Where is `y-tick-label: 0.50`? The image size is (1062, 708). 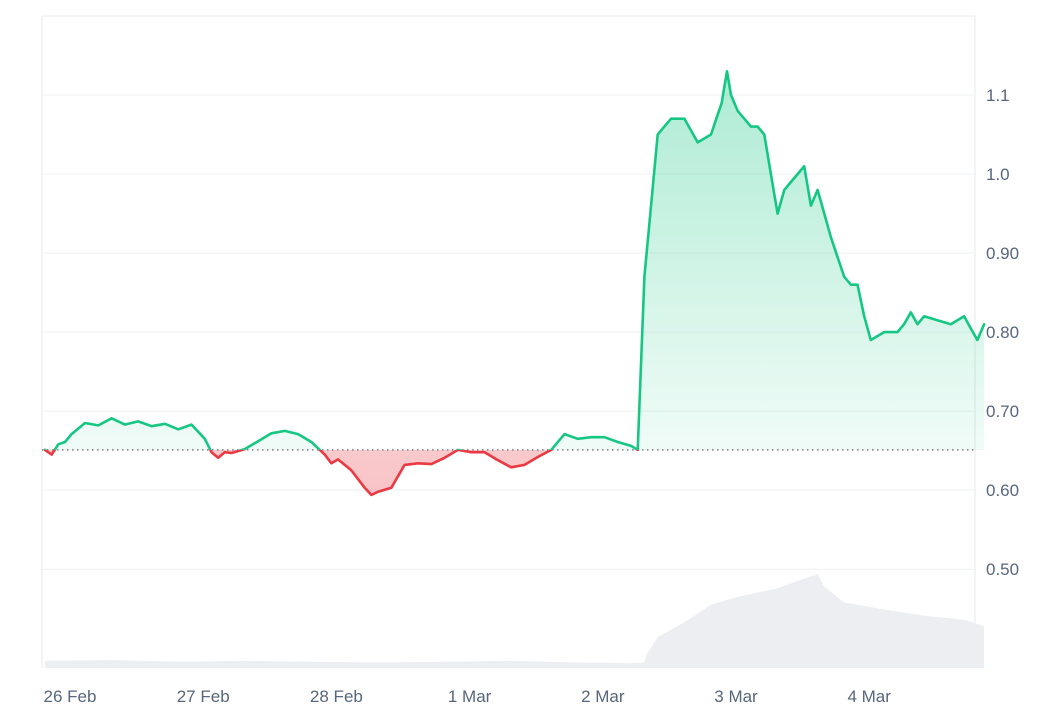 y-tick-label: 0.50 is located at coordinates (1002, 569).